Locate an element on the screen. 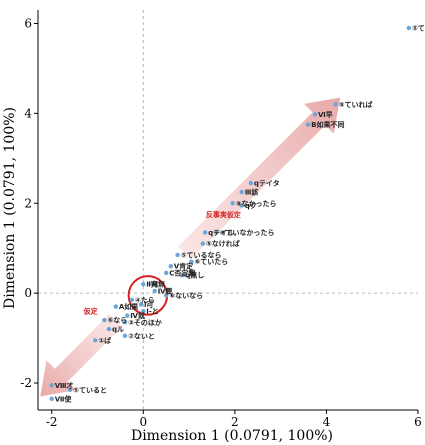  point-label: ⑥なら is located at coordinates (117, 320).